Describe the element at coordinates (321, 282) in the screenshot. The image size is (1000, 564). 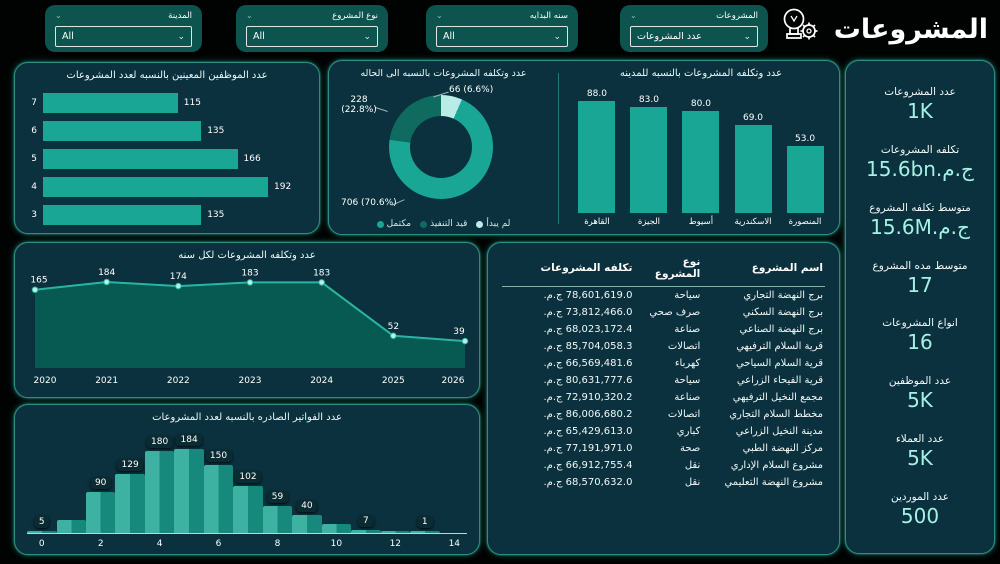
I see `data-point-2024` at that location.